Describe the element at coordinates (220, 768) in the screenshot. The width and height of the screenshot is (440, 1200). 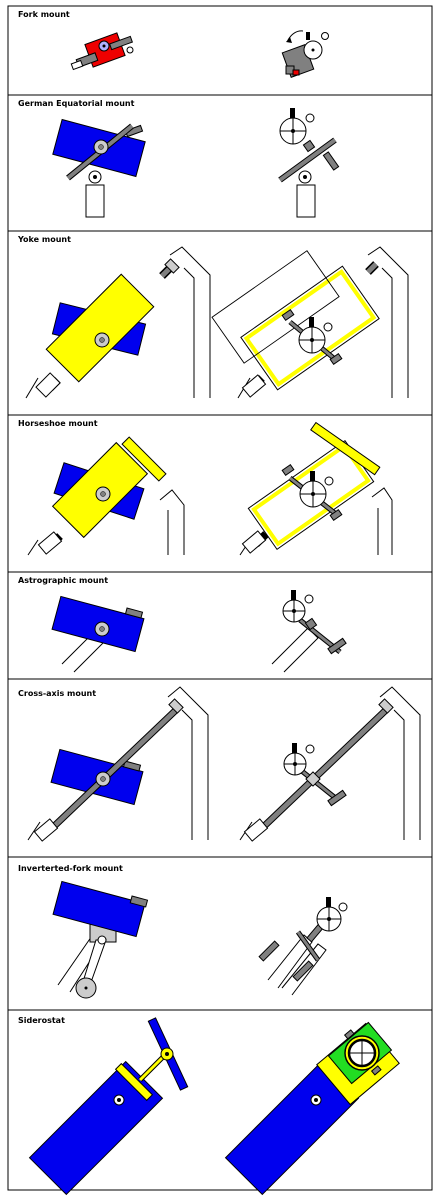
I see `panel-cross-axis-mount: Cross-axis mount` at that location.